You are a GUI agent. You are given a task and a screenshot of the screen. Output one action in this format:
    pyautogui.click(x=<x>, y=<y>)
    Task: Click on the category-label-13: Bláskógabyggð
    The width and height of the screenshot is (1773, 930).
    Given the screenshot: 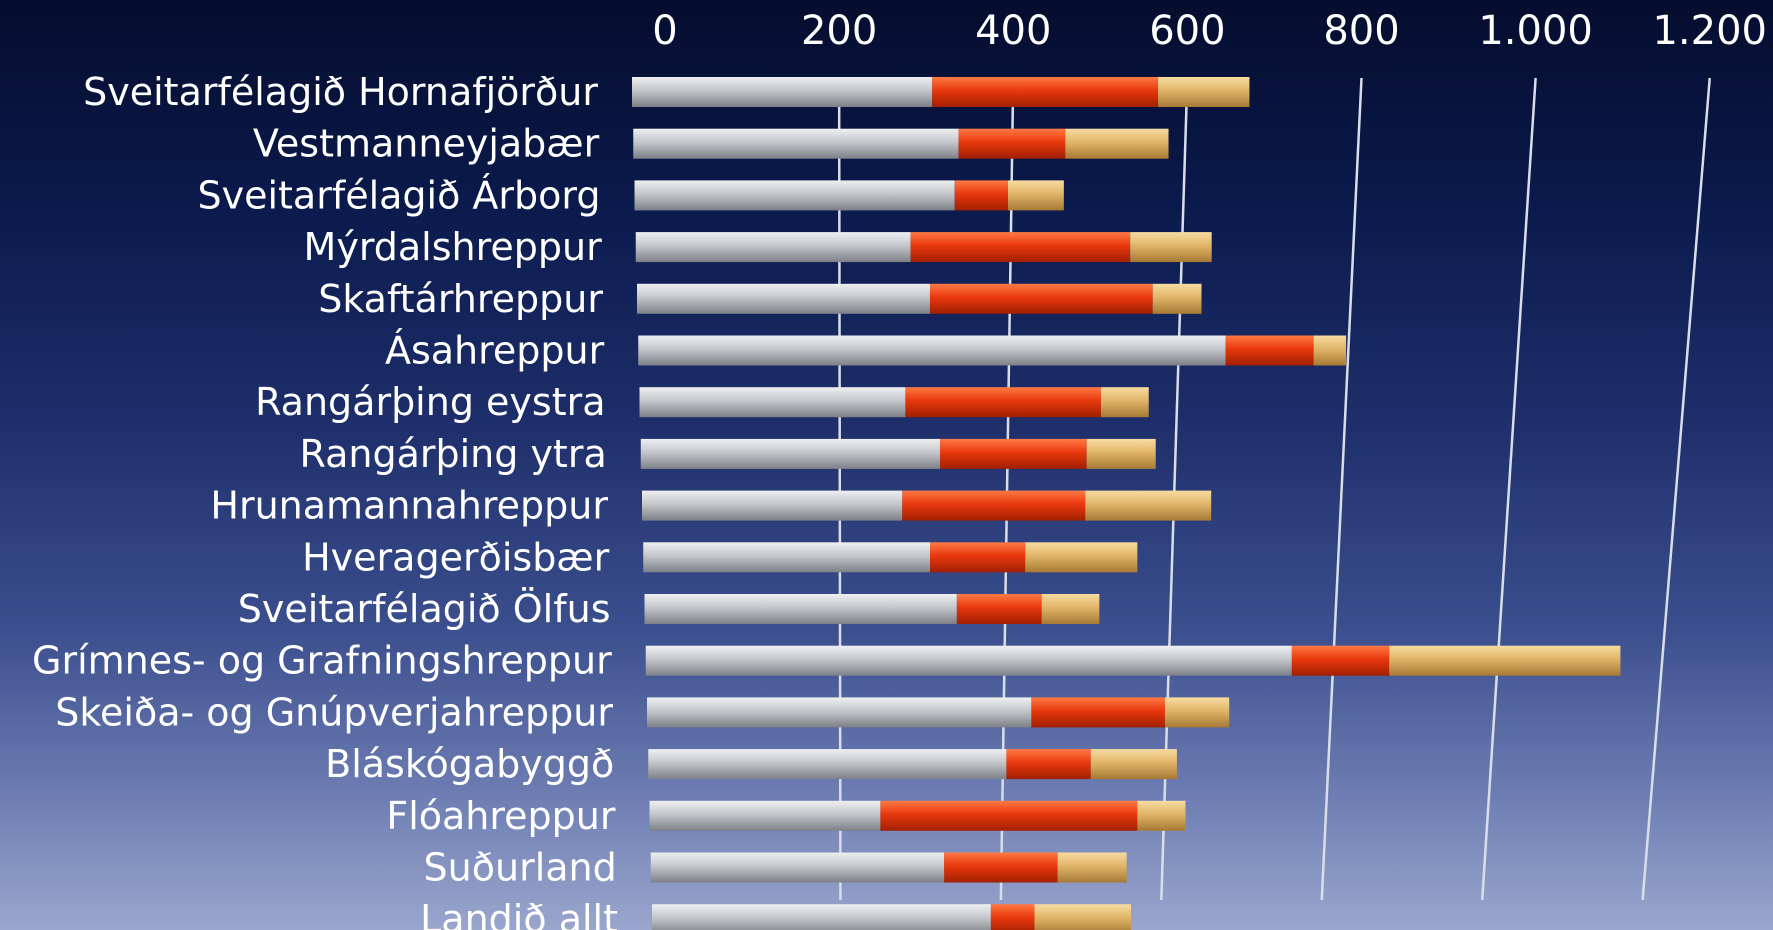 What is the action you would take?
    pyautogui.click(x=469, y=764)
    